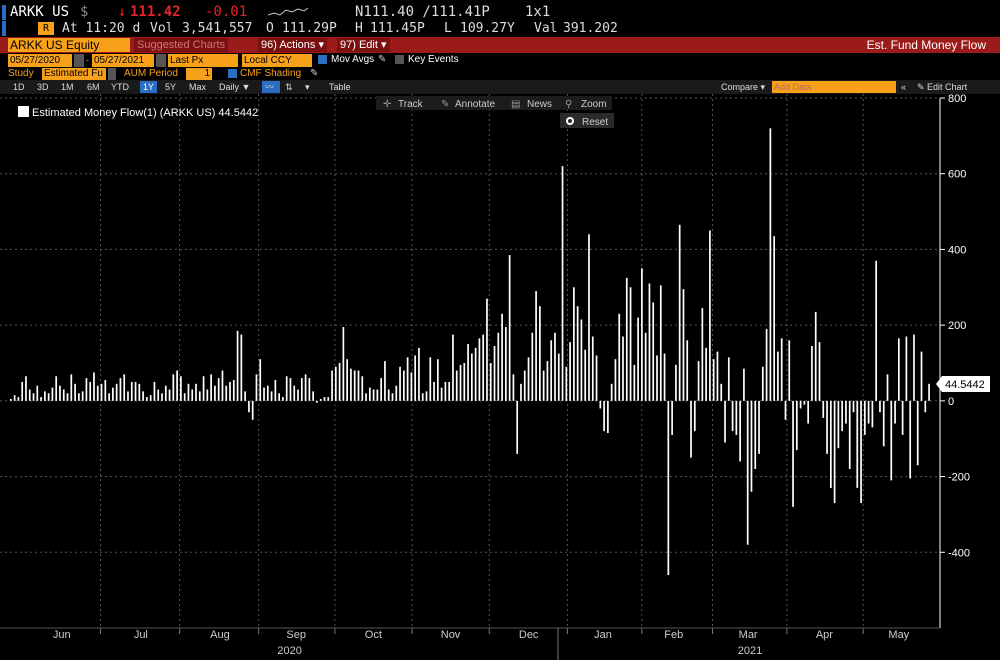  Describe the element at coordinates (162, 28) in the screenshot. I see `volume-label: Vol` at that location.